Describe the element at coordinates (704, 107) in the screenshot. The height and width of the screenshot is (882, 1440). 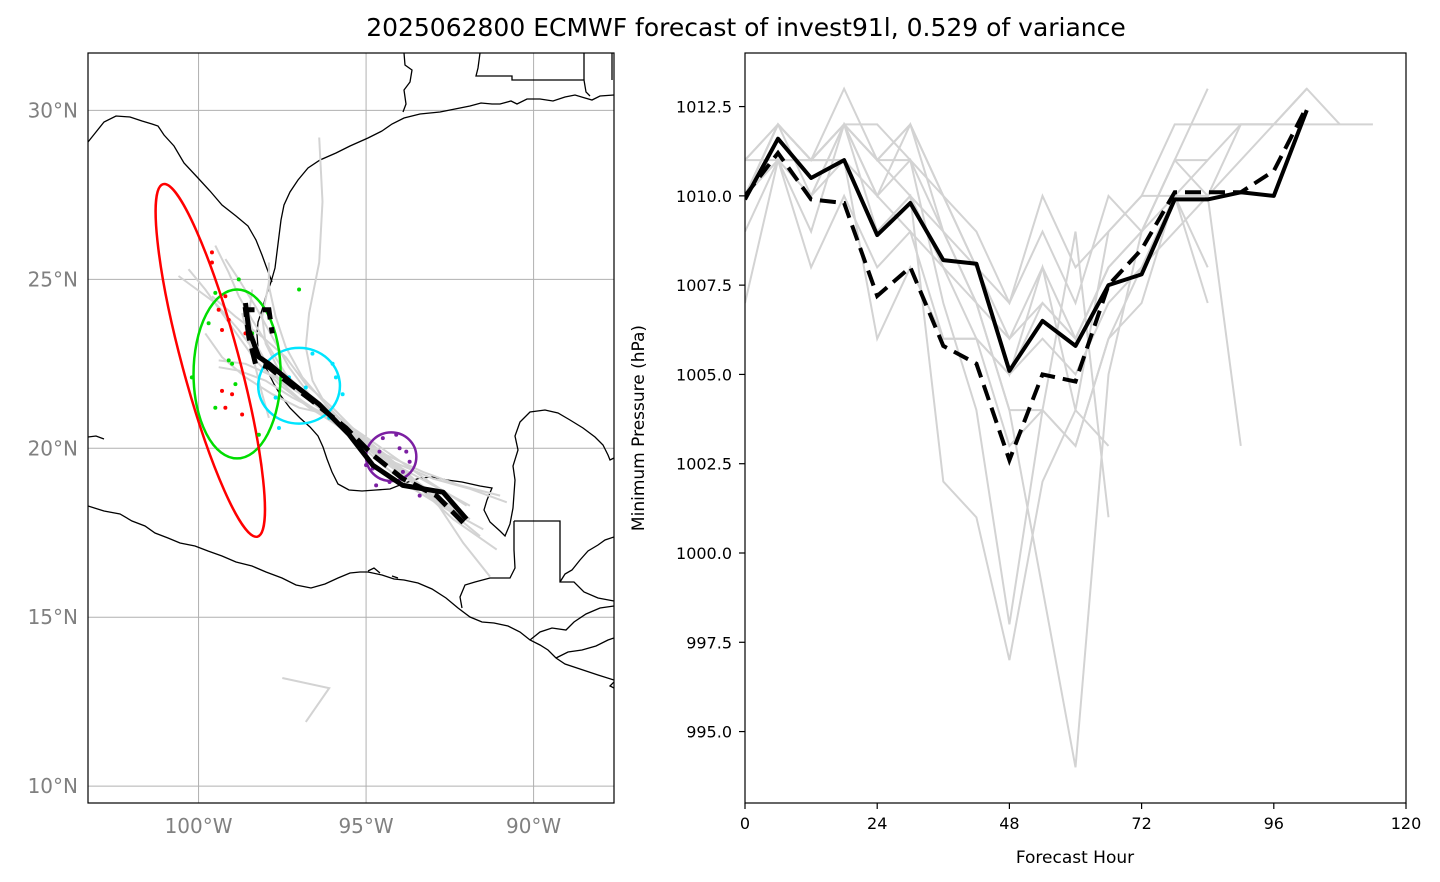
I see `y-tick-label: 1012.5` at that location.